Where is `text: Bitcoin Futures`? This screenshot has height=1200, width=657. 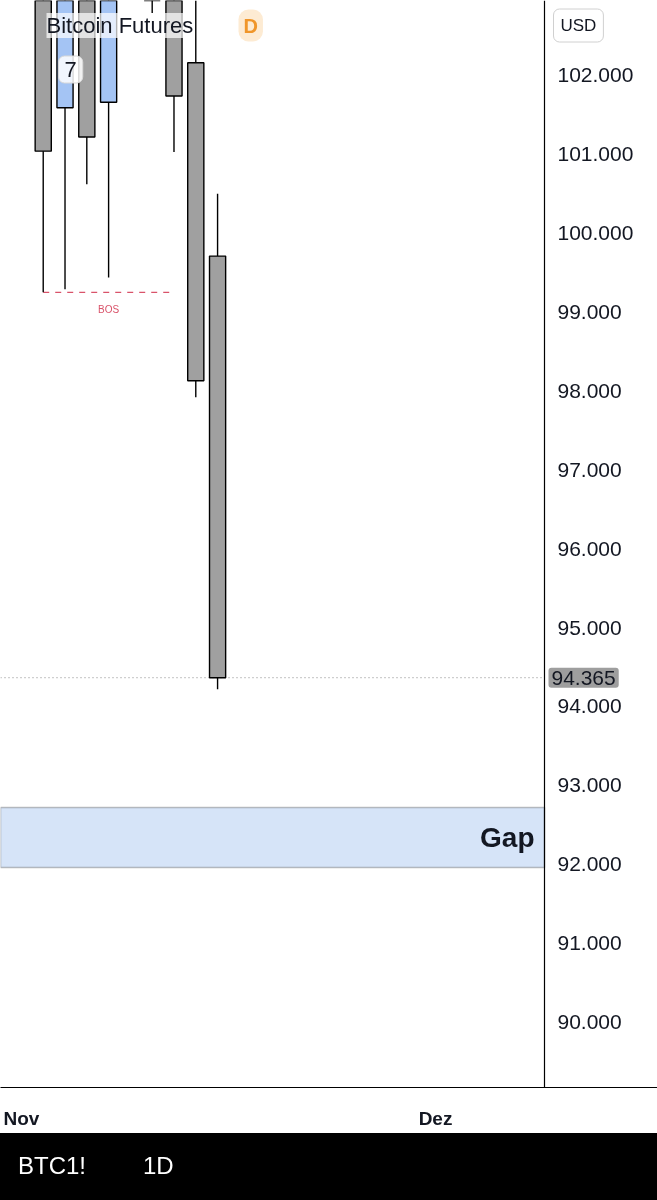 text: Bitcoin Futures is located at coordinates (120, 25).